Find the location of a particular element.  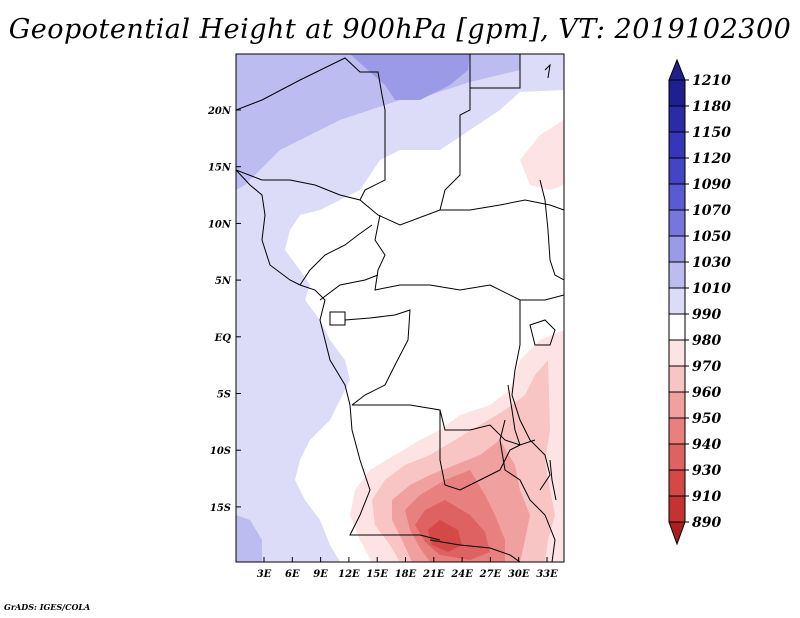

field-1030-band is located at coordinates (378, 122).